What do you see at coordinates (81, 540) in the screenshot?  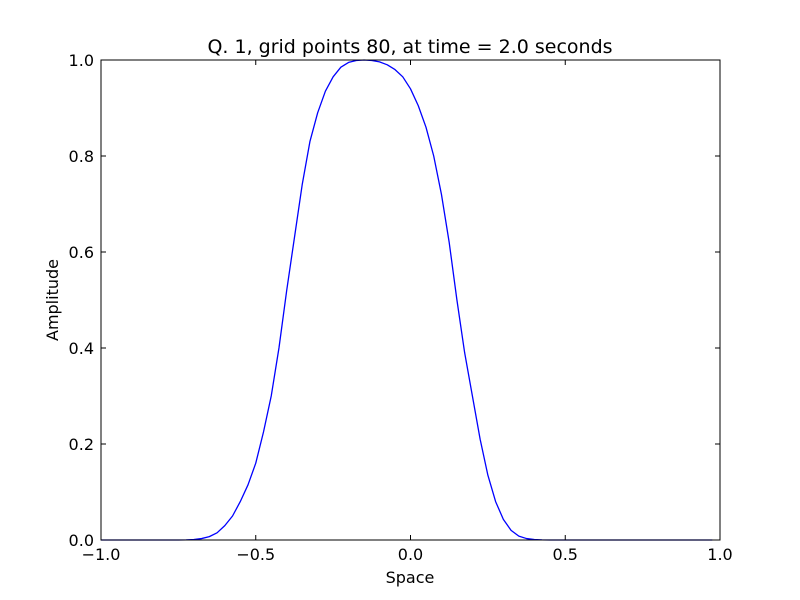 I see `y-tick-label: 0.0` at bounding box center [81, 540].